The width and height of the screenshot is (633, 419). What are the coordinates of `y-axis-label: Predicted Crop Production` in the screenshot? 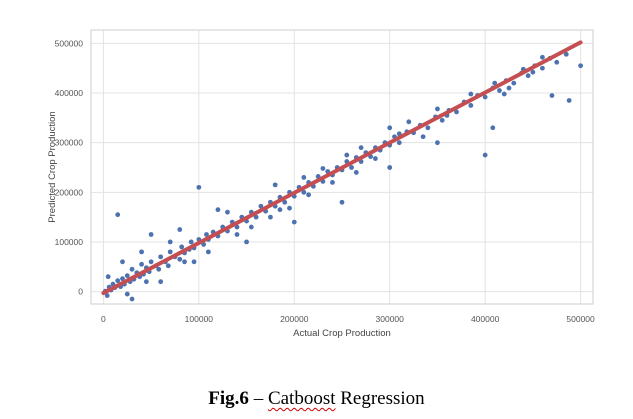 It's located at (52, 166).